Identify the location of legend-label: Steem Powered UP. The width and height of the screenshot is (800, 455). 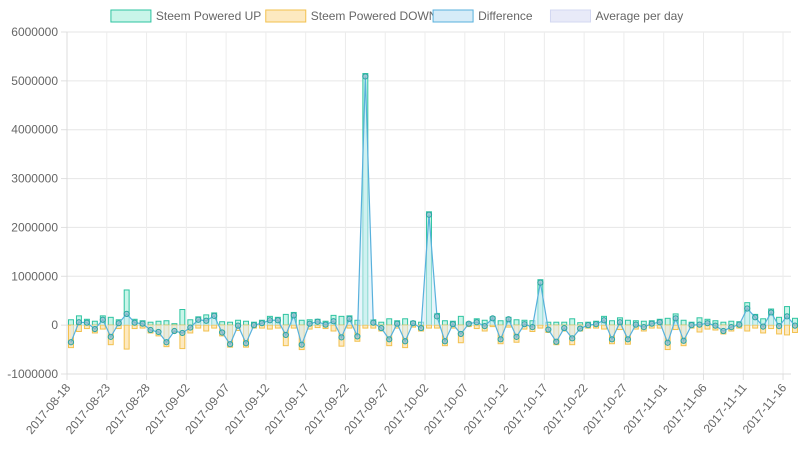
(208, 16).